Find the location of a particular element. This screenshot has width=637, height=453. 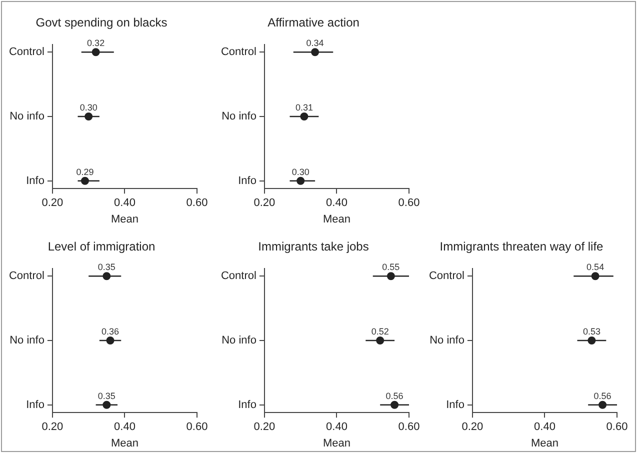

chart-title: Immigrants threaten way of life is located at coordinates (522, 247).